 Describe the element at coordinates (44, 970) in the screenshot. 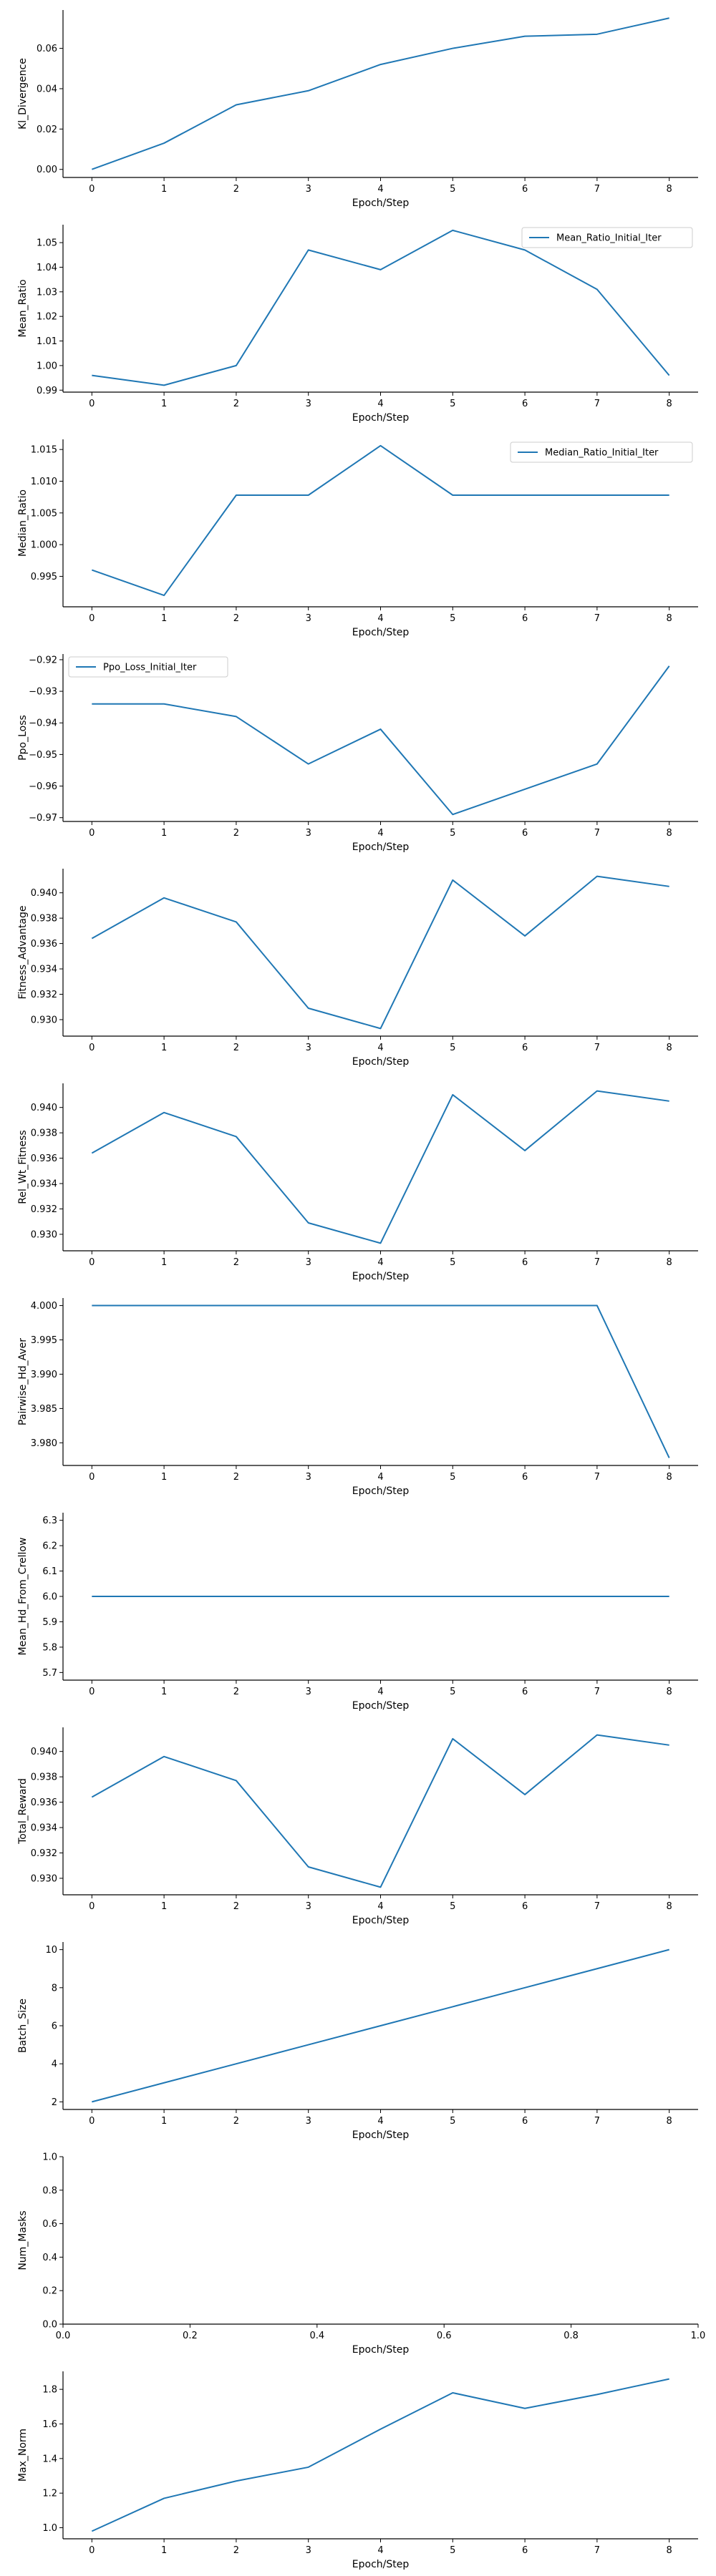

I see `y-tick-label: 0.934` at that location.